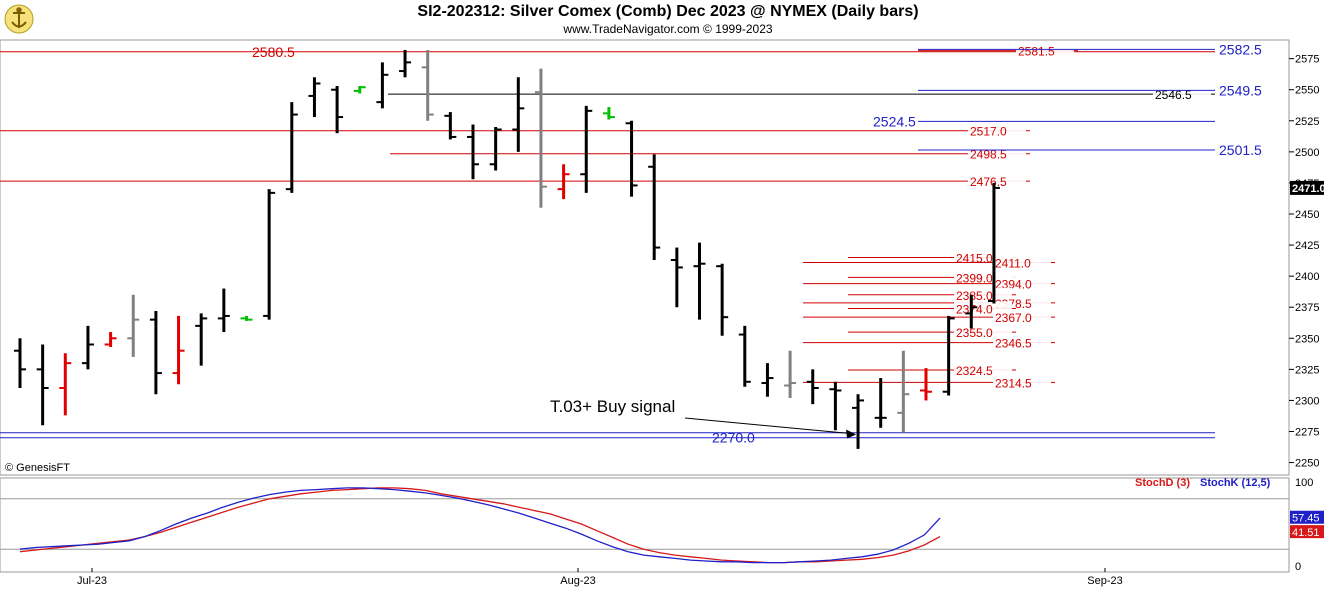 This screenshot has height=591, width=1336. I want to click on level-label: 2517.0, so click(988, 132).